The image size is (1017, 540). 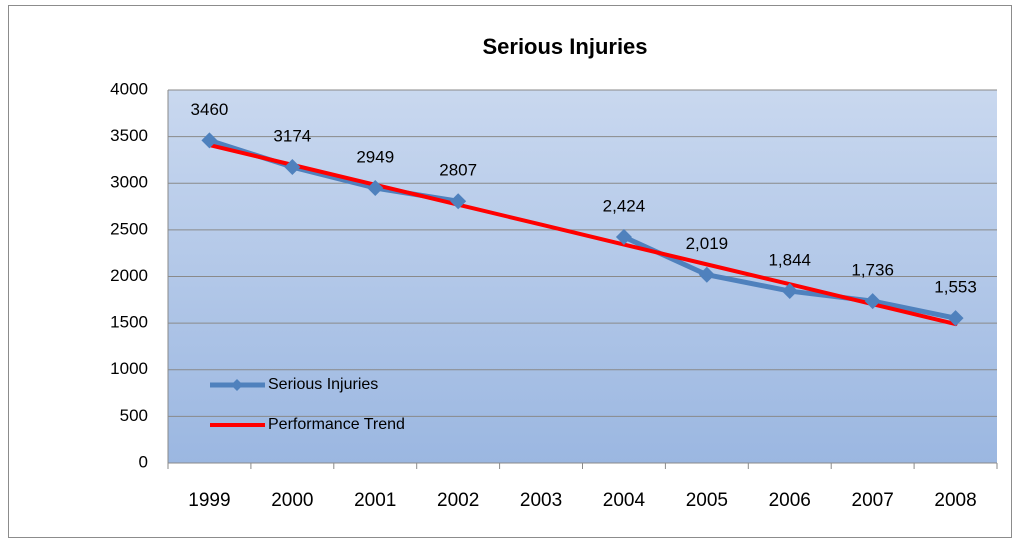 What do you see at coordinates (129, 322) in the screenshot?
I see `y-tick-label: 1500` at bounding box center [129, 322].